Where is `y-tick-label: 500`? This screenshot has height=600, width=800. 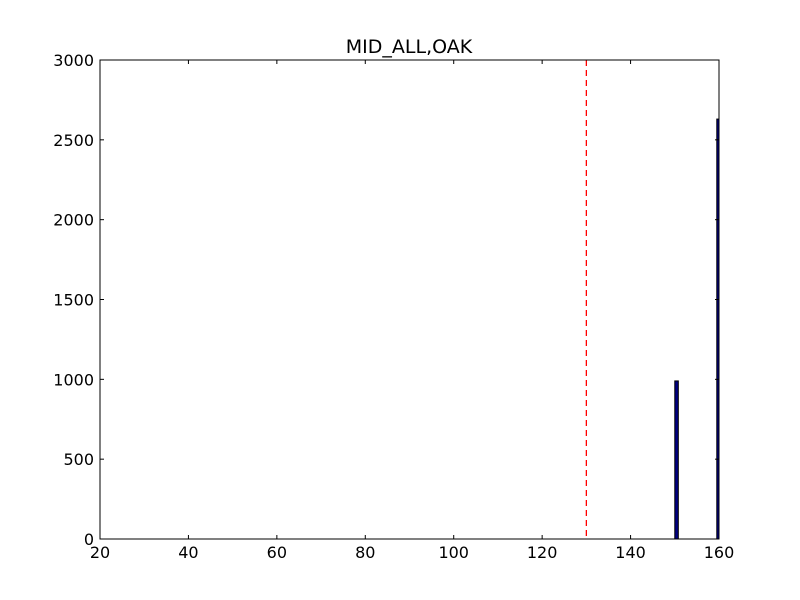 y-tick-label: 500 is located at coordinates (78, 459).